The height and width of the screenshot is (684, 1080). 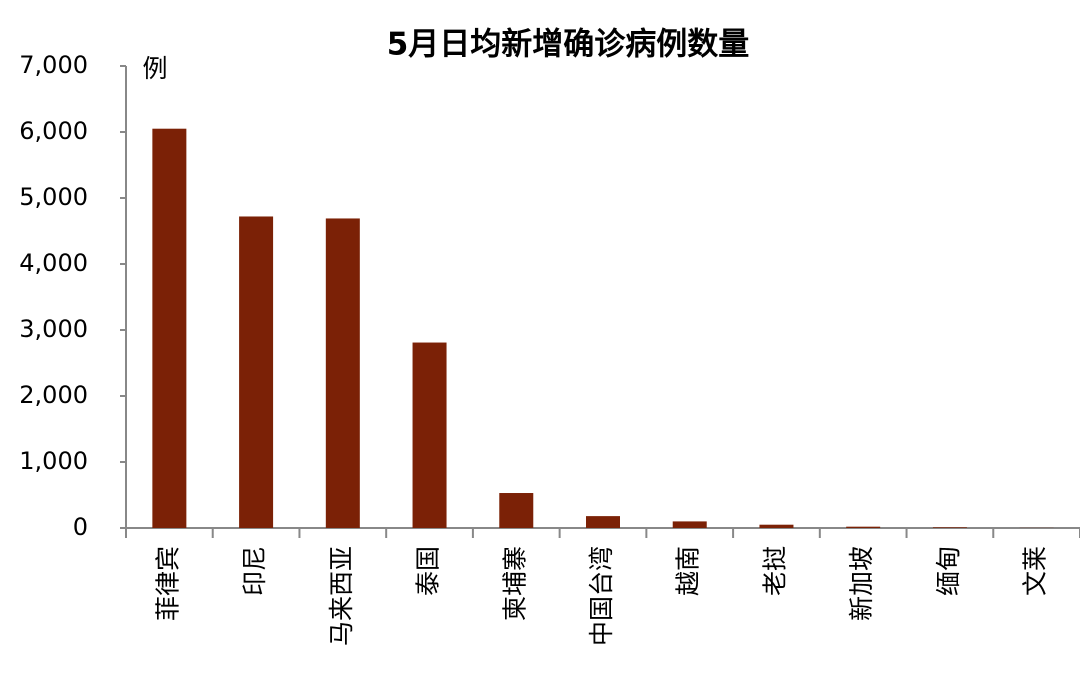 I want to click on y-tick-label: 2,000, so click(x=53, y=395).